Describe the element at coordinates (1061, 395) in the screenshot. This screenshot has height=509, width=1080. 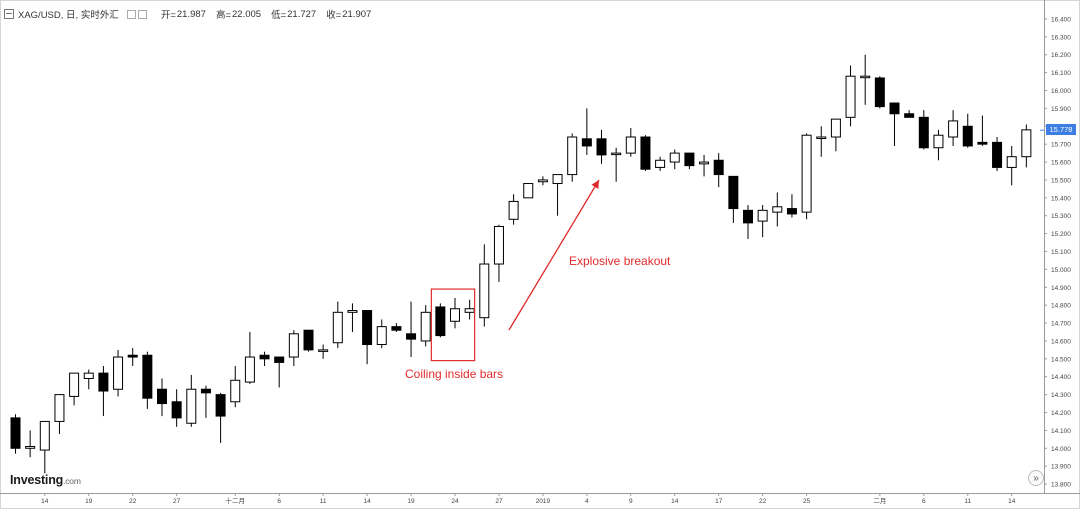
I see `y-tick-label: 14.300` at that location.